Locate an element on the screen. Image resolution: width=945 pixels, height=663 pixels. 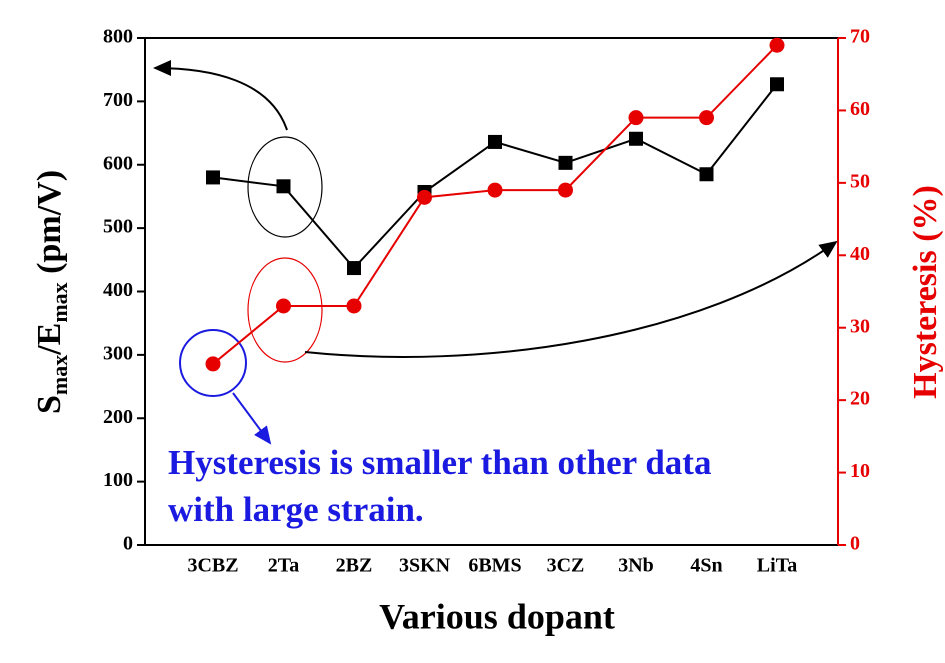
x-tick-label: LiTa is located at coordinates (777, 566).